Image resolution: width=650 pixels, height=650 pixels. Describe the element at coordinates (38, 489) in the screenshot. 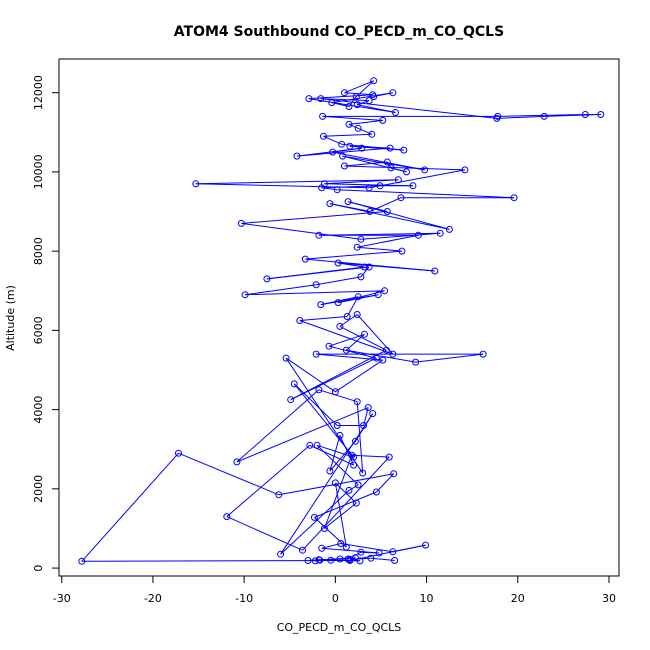

I see `y-tick-label: 2000` at that location.